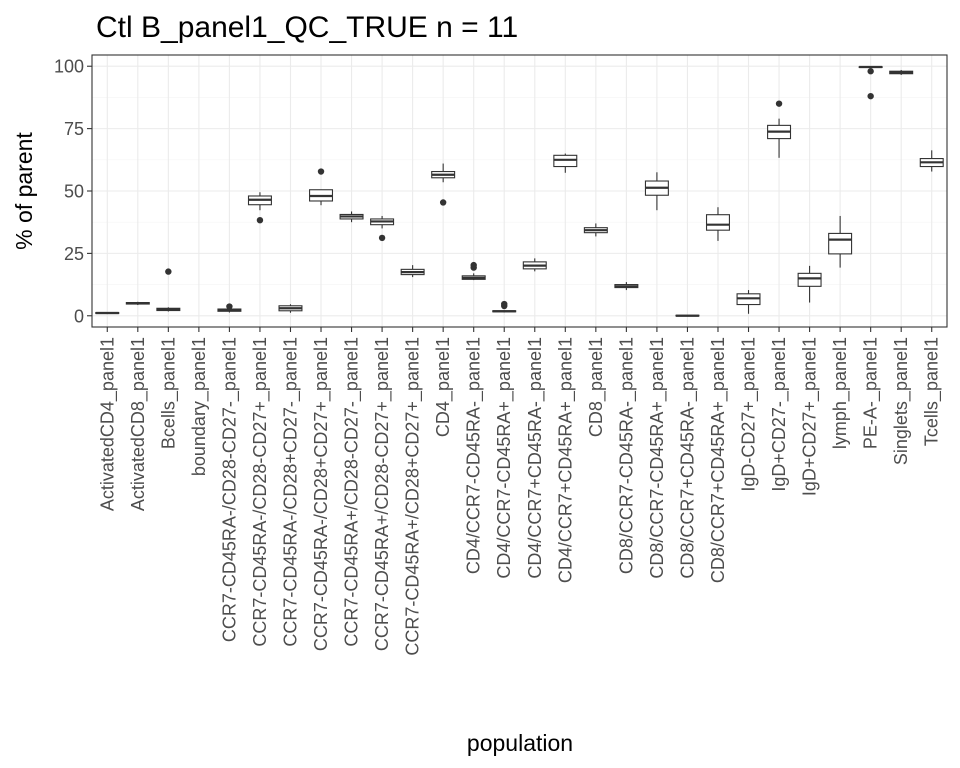 The height and width of the screenshot is (768, 960). I want to click on x-tick-label: CD8/CCR7+CD45RA+_panel1, so click(718, 460).